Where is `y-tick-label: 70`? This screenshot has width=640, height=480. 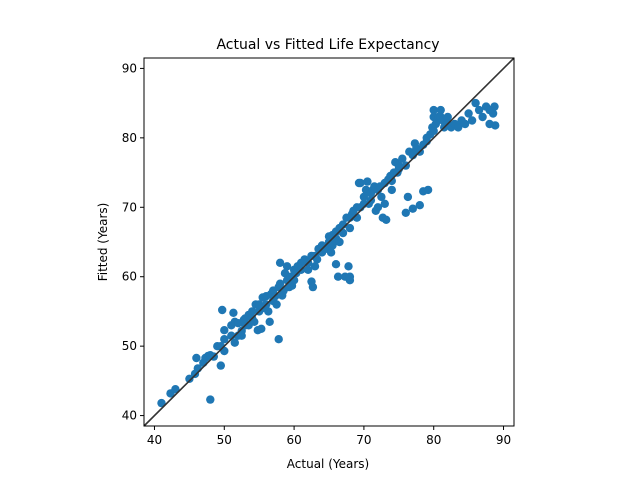 y-tick-label: 70 is located at coordinates (129, 207).